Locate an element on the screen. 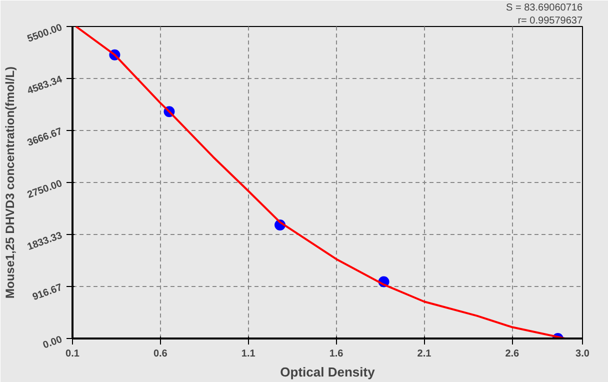 This screenshot has width=608, height=382. x-tick-label: 2.1 is located at coordinates (424, 354).